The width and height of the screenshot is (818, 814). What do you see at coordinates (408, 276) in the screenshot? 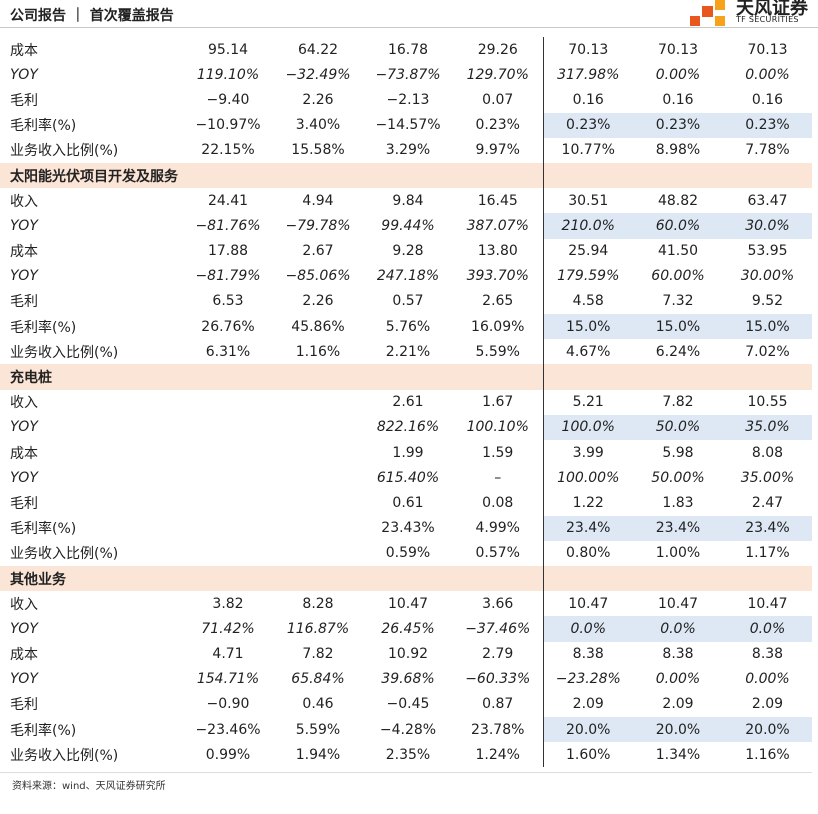
I see `table-cell: 247.18%` at bounding box center [408, 276].